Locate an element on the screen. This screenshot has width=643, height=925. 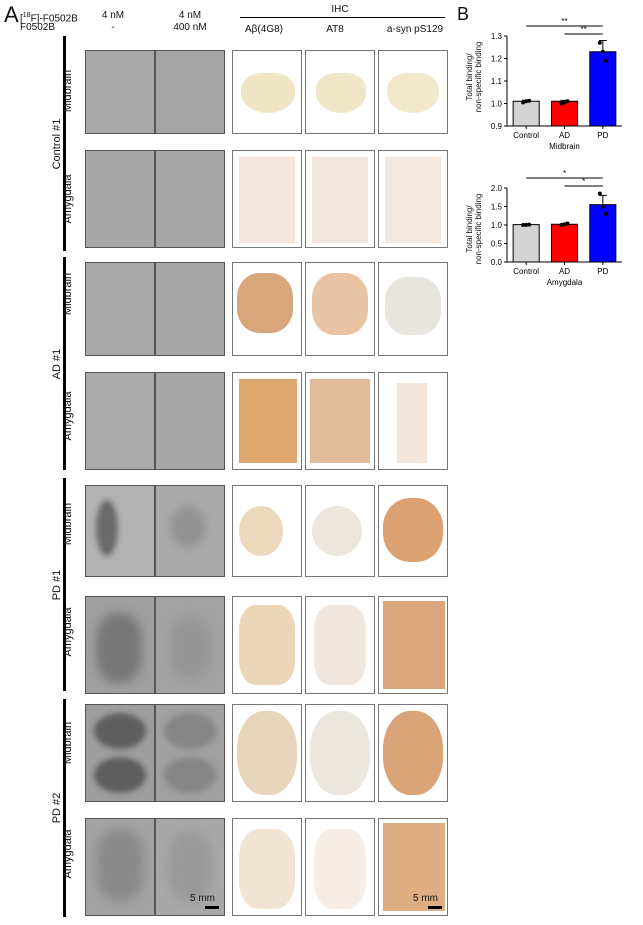
ihc-col-asyn: a-syn pS129 is located at coordinates (415, 29).